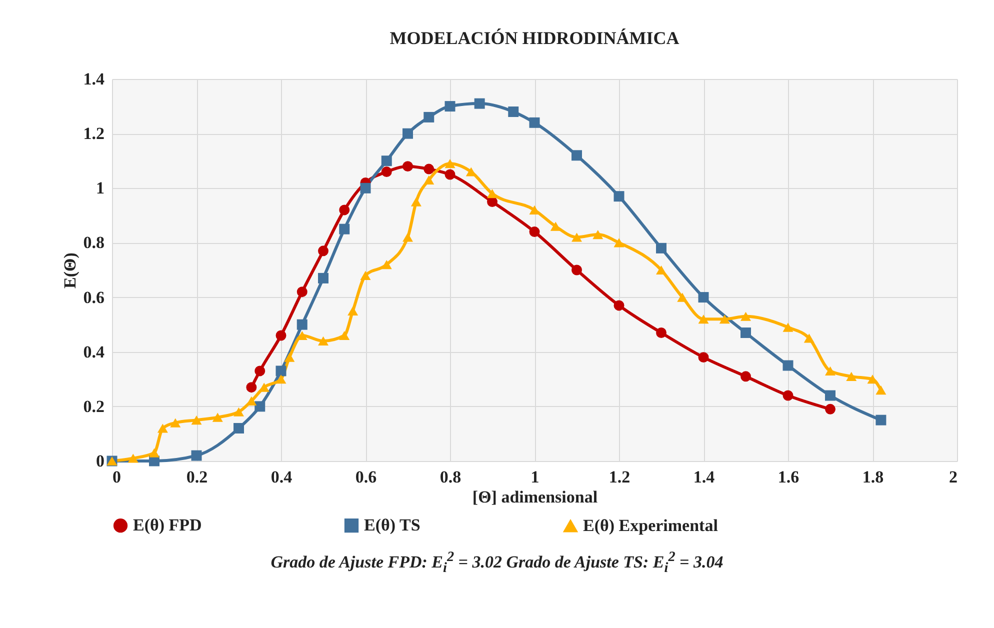 The width and height of the screenshot is (994, 628). What do you see at coordinates (94, 352) in the screenshot?
I see `y-tick-label: 0.4` at bounding box center [94, 352].